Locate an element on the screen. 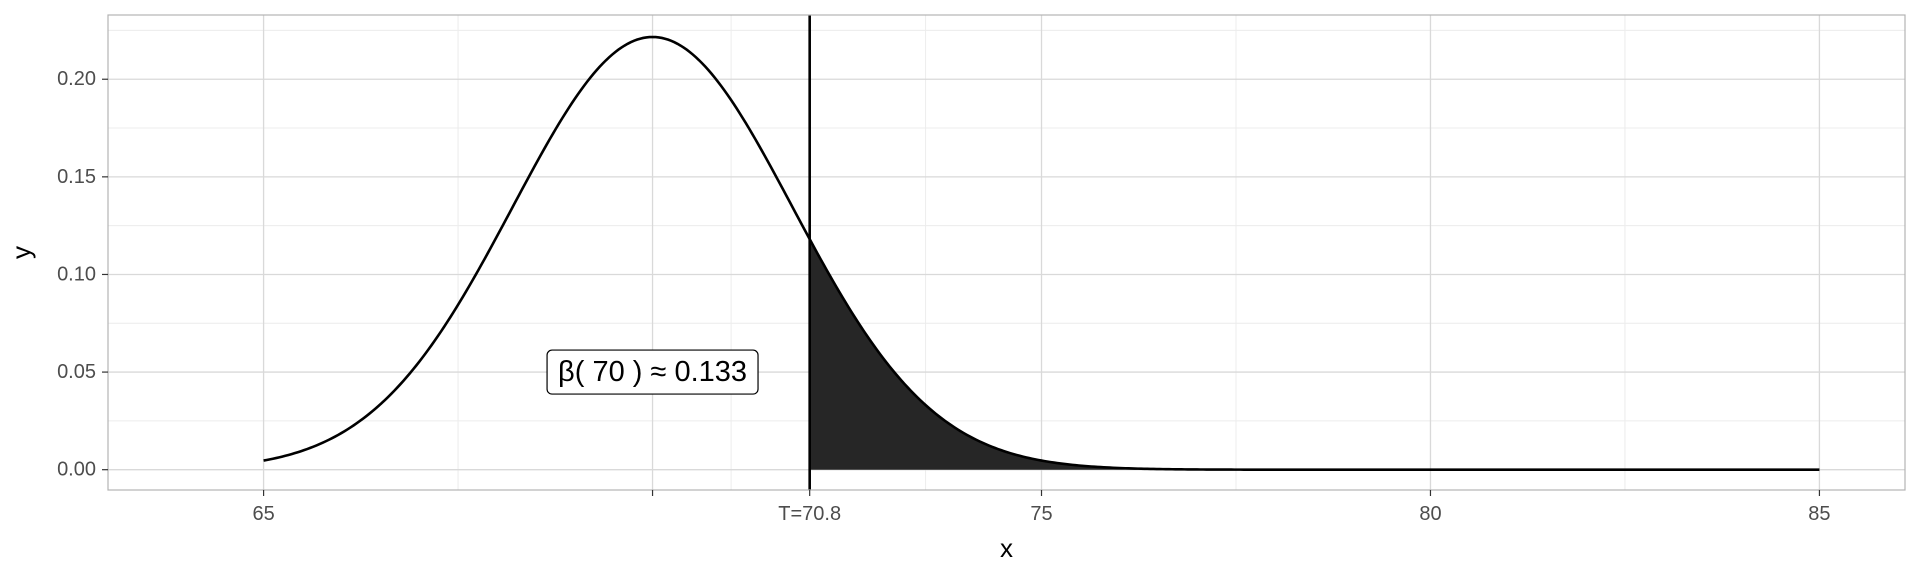 The height and width of the screenshot is (576, 1920). annotation-box is located at coordinates (652, 372).